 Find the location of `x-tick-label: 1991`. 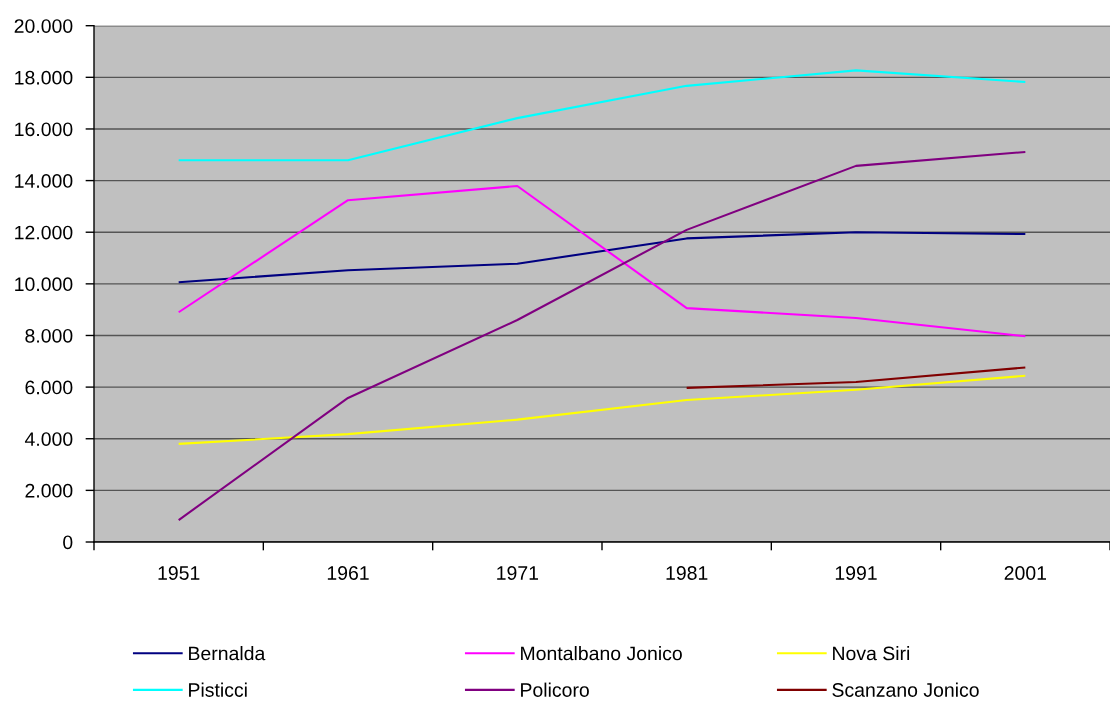

x-tick-label: 1991 is located at coordinates (856, 573).